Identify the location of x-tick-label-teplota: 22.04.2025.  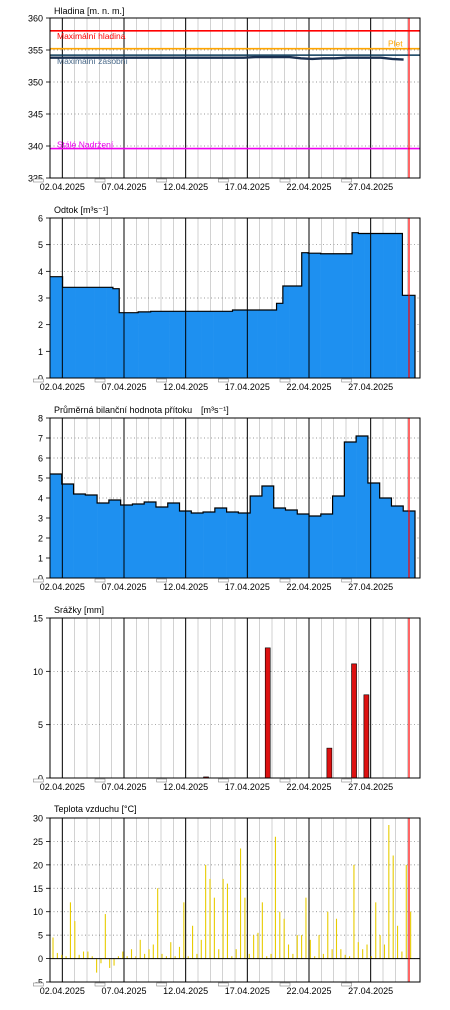
(308, 991).